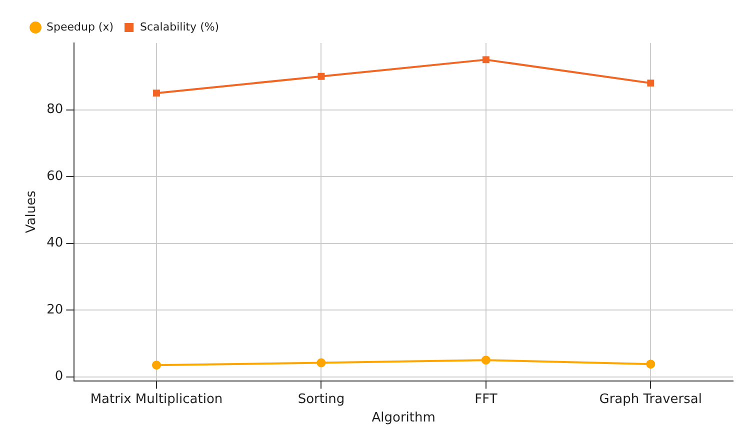 This screenshot has height=430, width=753. Describe the element at coordinates (180, 27) in the screenshot. I see `legend-label: Scalability (%)` at that location.